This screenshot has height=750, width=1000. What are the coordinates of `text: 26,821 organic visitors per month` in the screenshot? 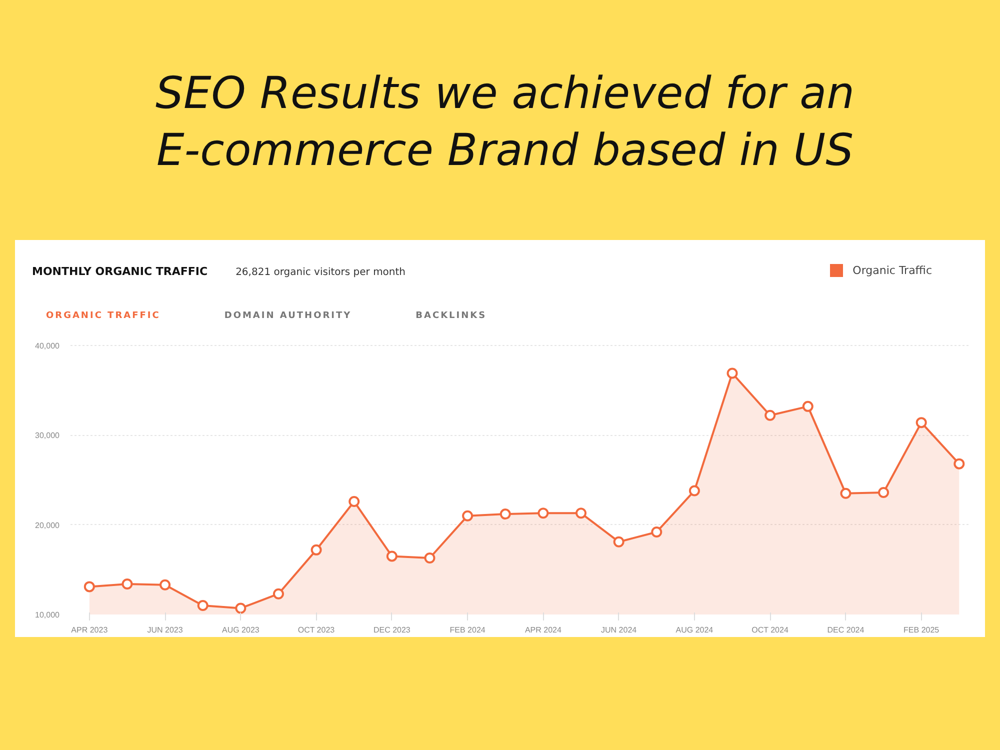 It's located at (321, 272).